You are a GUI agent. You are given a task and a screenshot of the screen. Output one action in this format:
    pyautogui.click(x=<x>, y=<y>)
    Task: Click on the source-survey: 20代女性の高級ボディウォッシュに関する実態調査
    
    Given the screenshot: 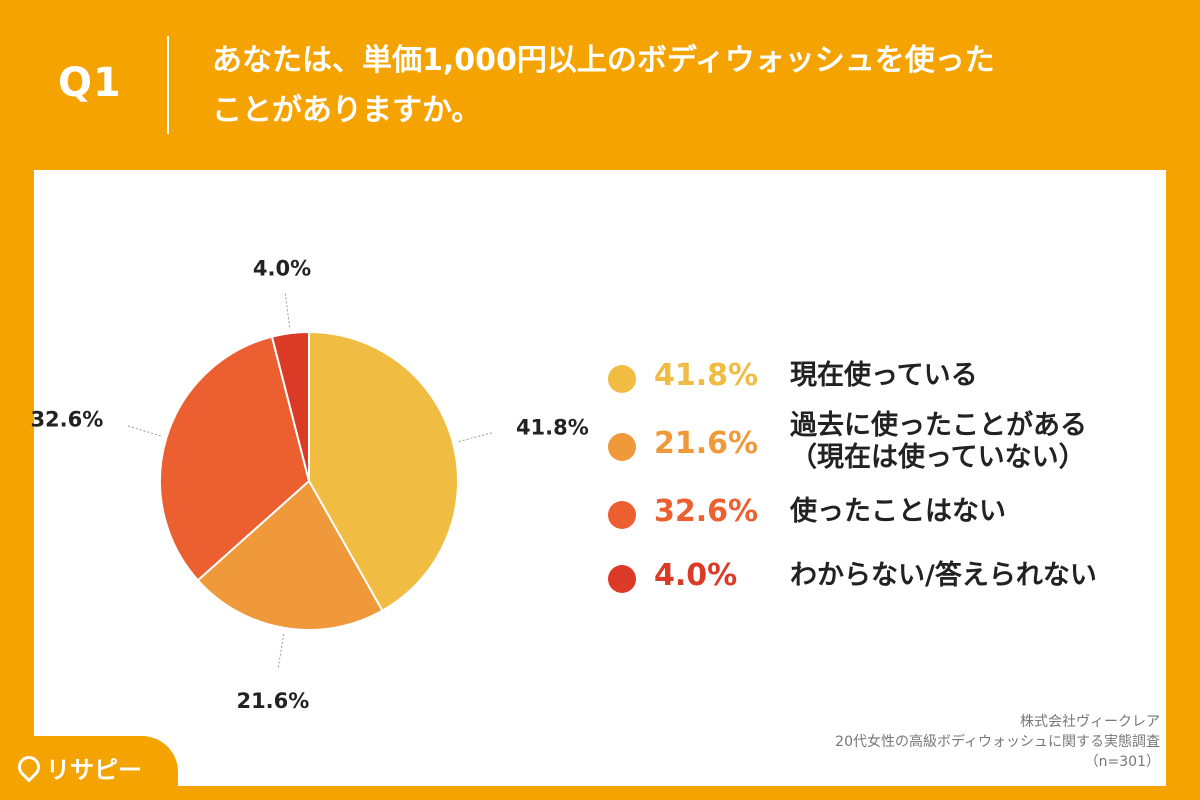 What is the action you would take?
    pyautogui.click(x=997, y=742)
    